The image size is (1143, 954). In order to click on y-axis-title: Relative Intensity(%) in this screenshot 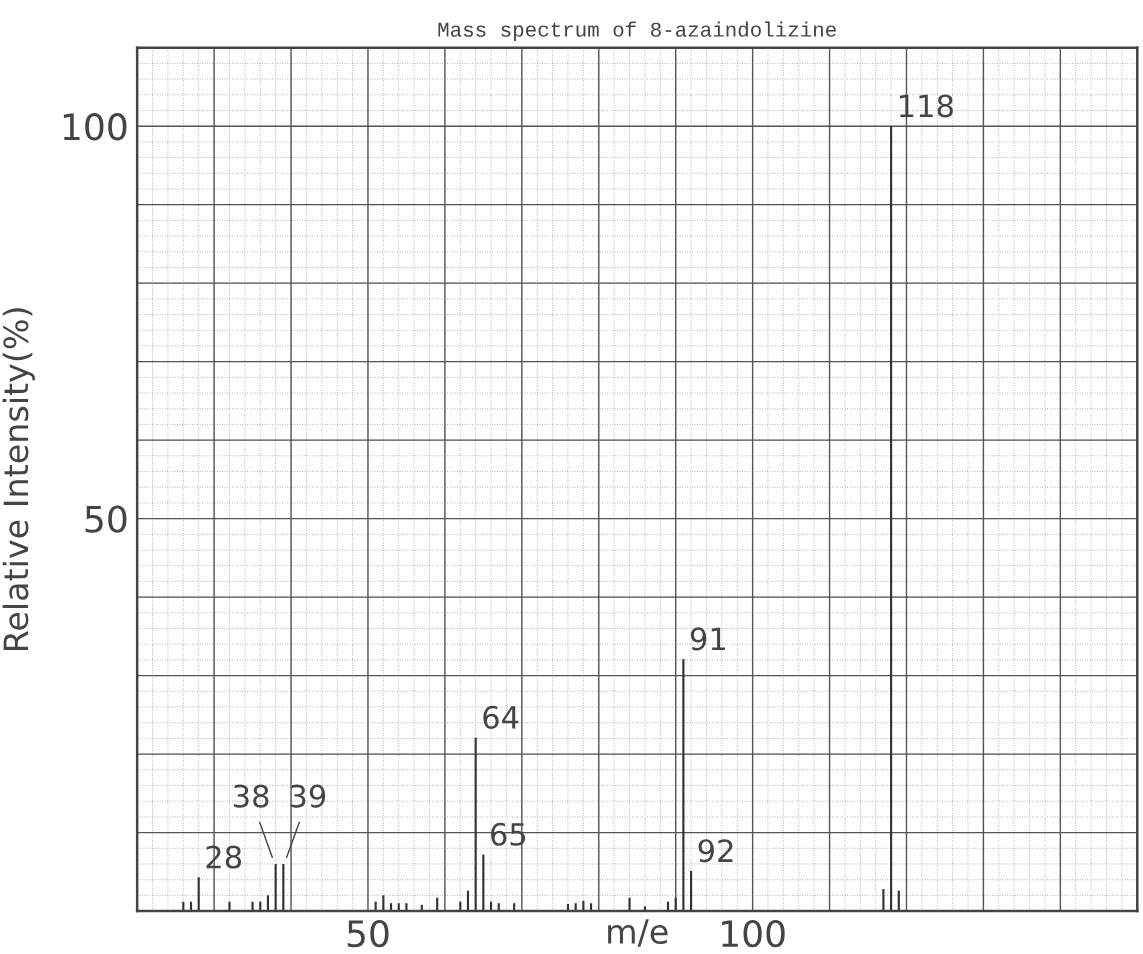, I will do `click(18, 479)`.